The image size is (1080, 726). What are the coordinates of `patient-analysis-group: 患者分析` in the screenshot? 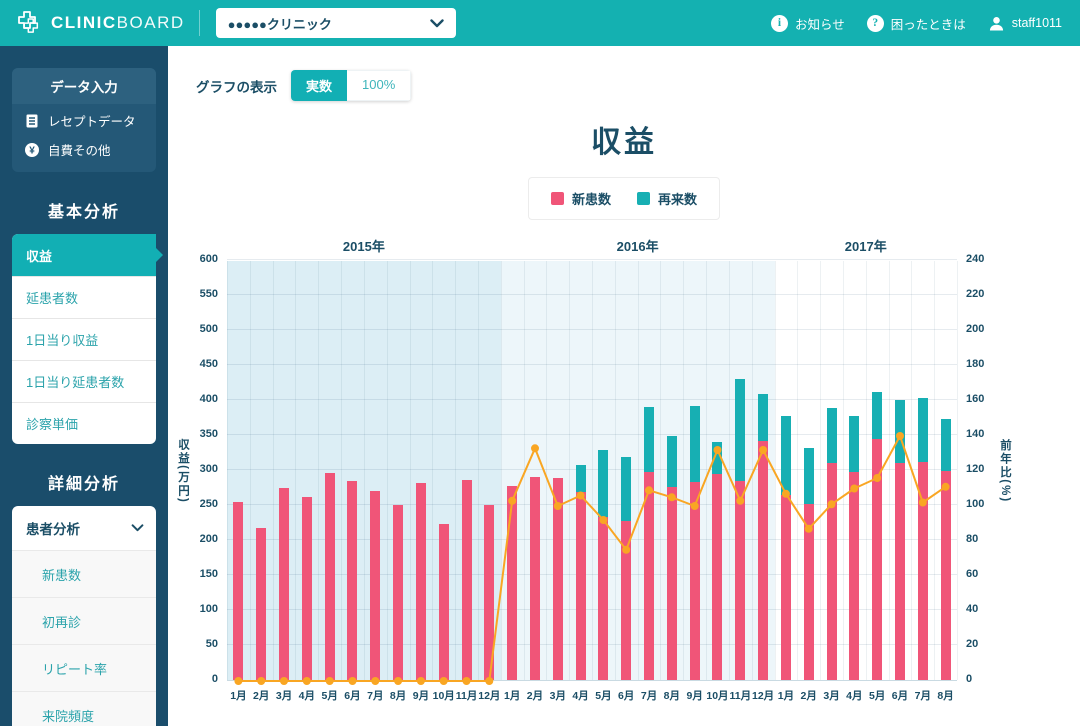 It's located at (84, 528).